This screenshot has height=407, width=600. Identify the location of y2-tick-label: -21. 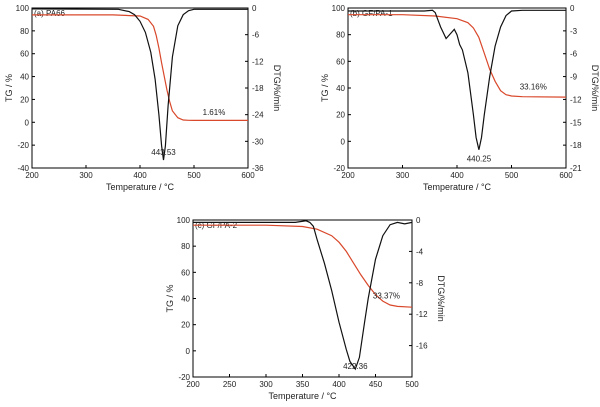
(576, 168).